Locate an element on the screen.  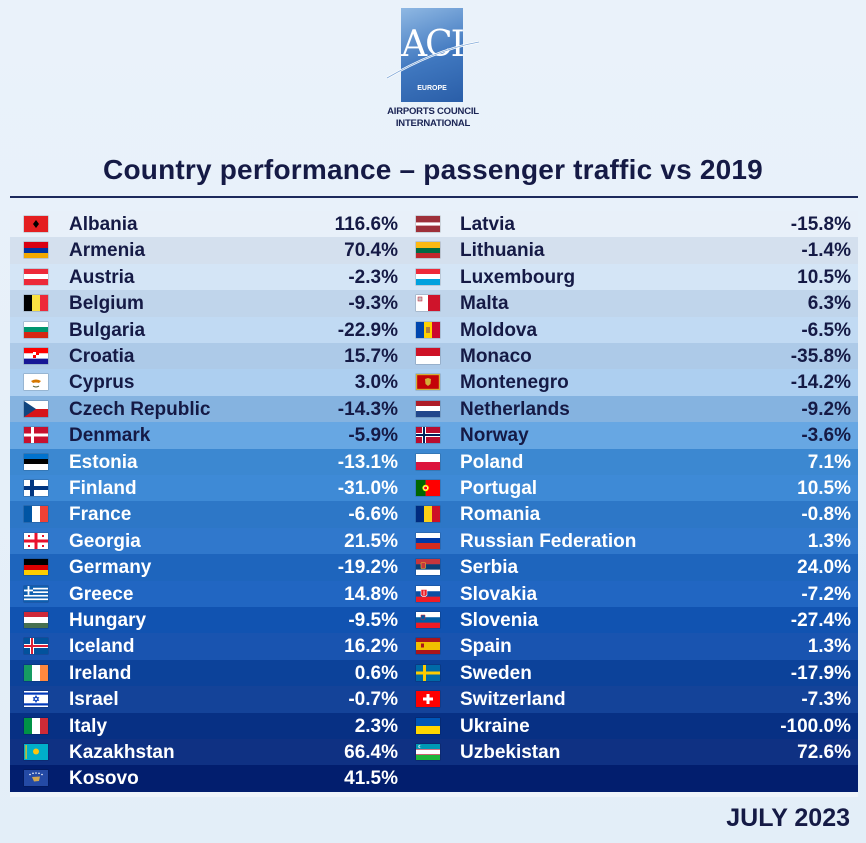
traffic-change-value: -19.2% is located at coordinates (367, 568).